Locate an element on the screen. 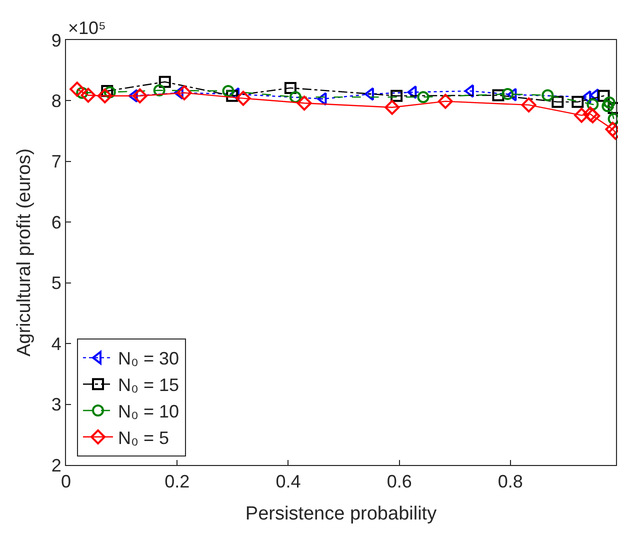  legend-label: N₀ = 5 is located at coordinates (143, 438).